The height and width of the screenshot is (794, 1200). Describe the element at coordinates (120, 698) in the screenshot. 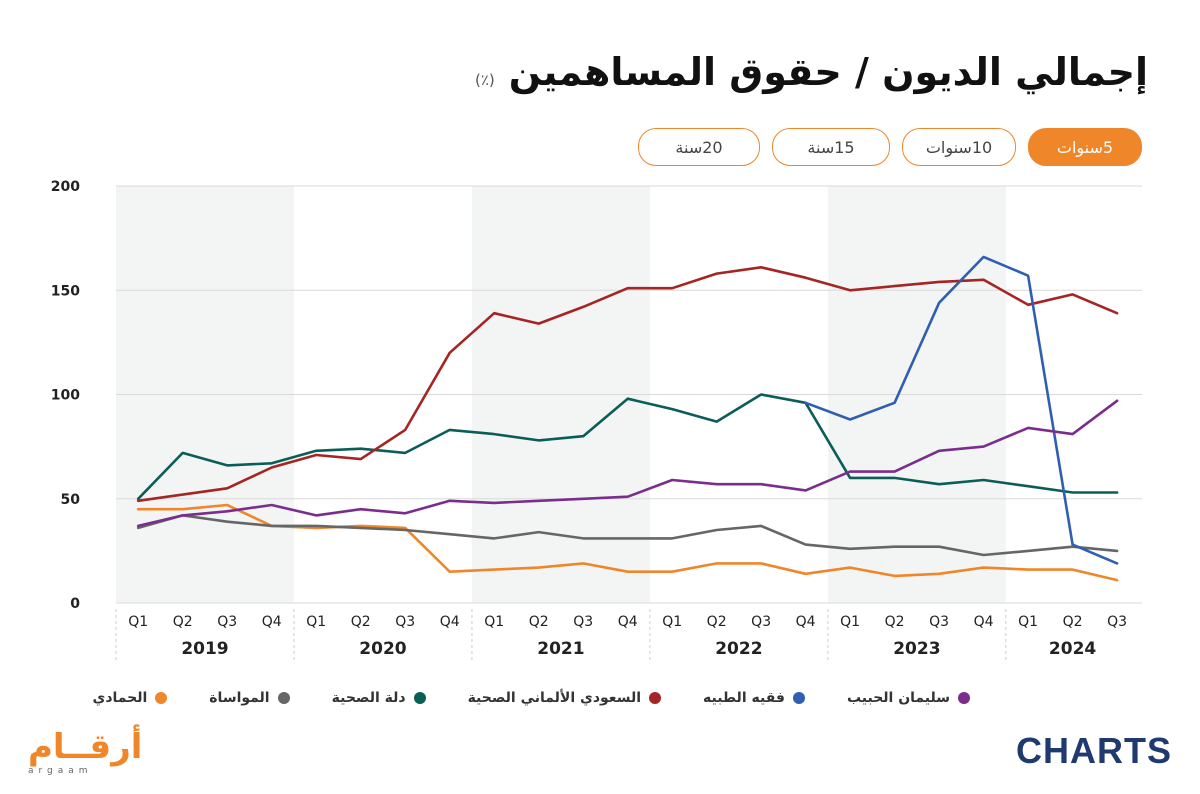

I see `legend-label: الحمادي` at that location.